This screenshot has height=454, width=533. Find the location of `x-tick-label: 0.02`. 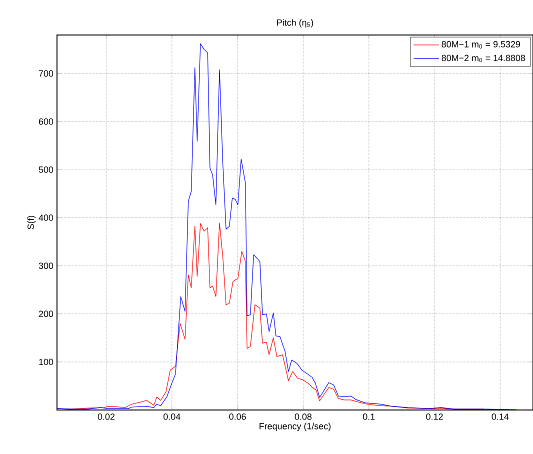

x-tick-label: 0.02 is located at coordinates (106, 417).